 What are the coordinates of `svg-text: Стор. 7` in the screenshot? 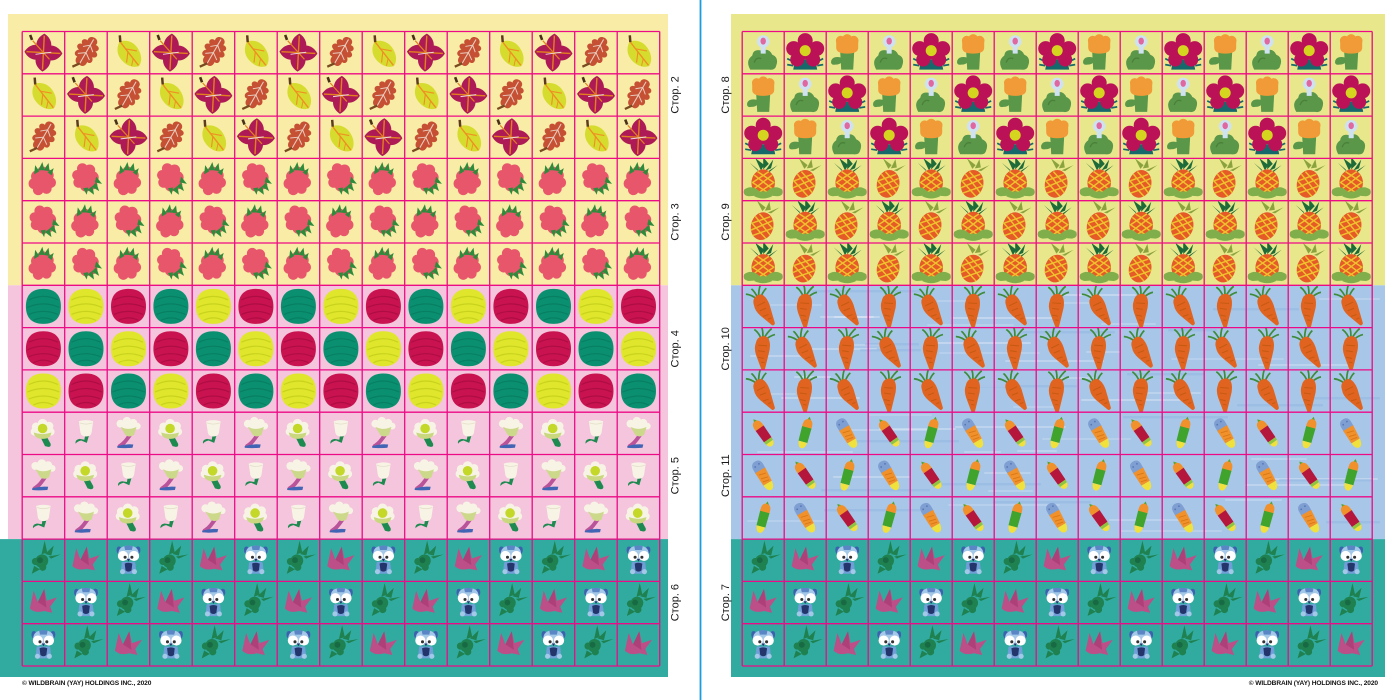 It's located at (726, 602).